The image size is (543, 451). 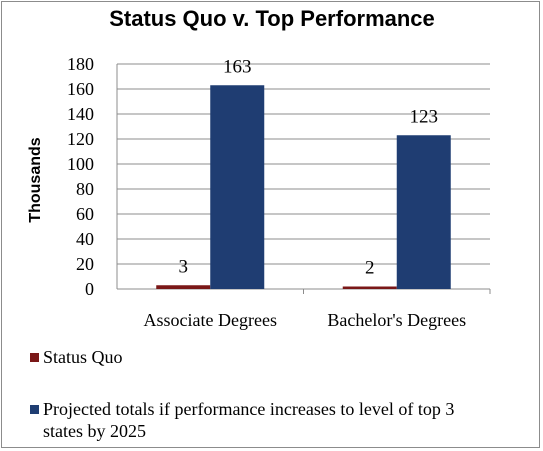 What do you see at coordinates (85, 264) in the screenshot?
I see `y-tick-label: 20` at bounding box center [85, 264].